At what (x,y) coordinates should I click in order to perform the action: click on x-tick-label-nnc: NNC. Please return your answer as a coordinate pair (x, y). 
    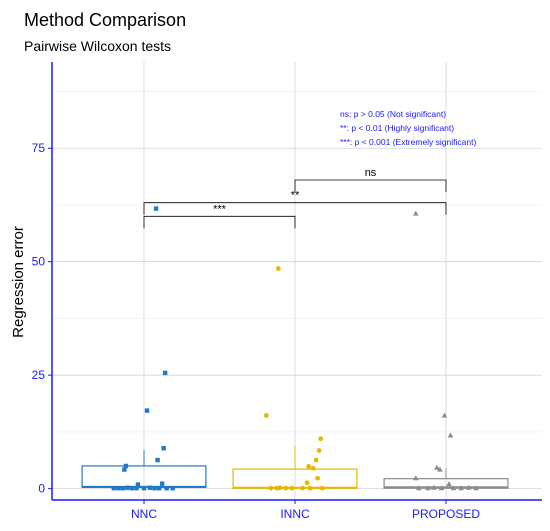
    Looking at the image, I should click on (144, 514).